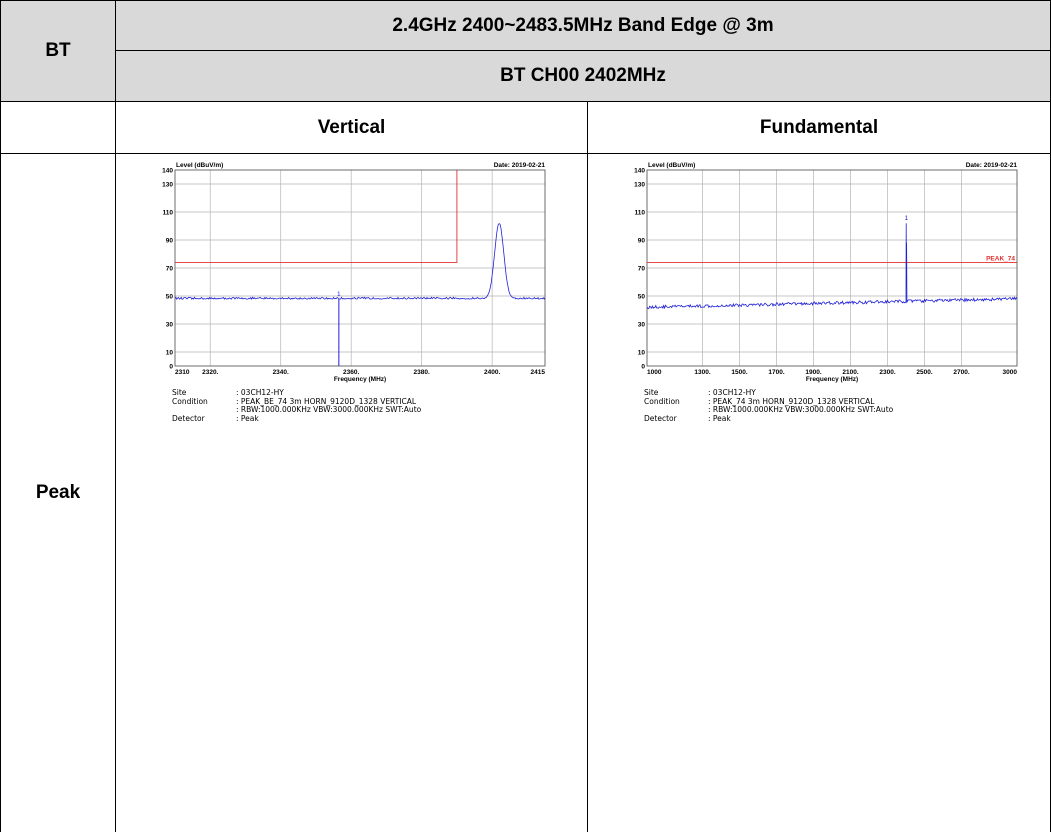 The width and height of the screenshot is (1051, 832). I want to click on x-tick-label: 2340., so click(281, 372).